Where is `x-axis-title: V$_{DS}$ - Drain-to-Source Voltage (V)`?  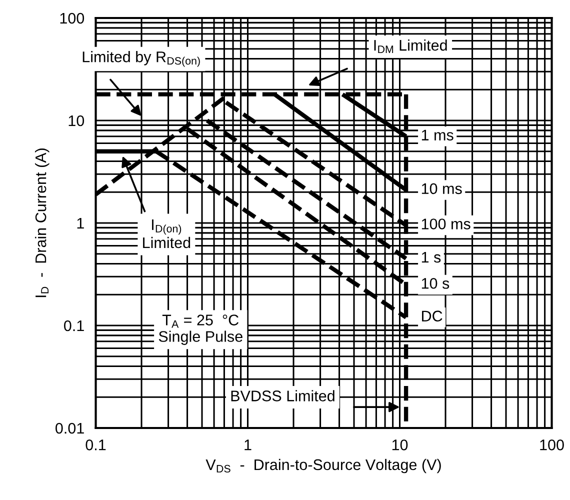
x-axis-title: V$_{DS}$ - Drain-to-Source Voltage (V) is located at coordinates (323, 466).